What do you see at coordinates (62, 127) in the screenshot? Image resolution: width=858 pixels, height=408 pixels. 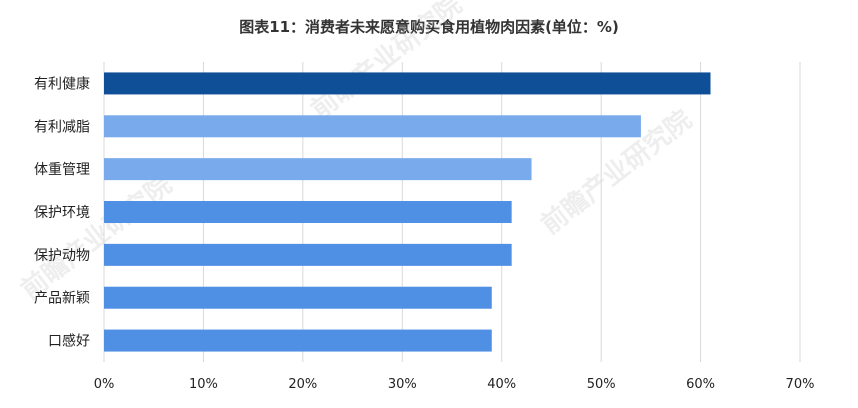 I see `category-label: 有利减脂` at bounding box center [62, 127].